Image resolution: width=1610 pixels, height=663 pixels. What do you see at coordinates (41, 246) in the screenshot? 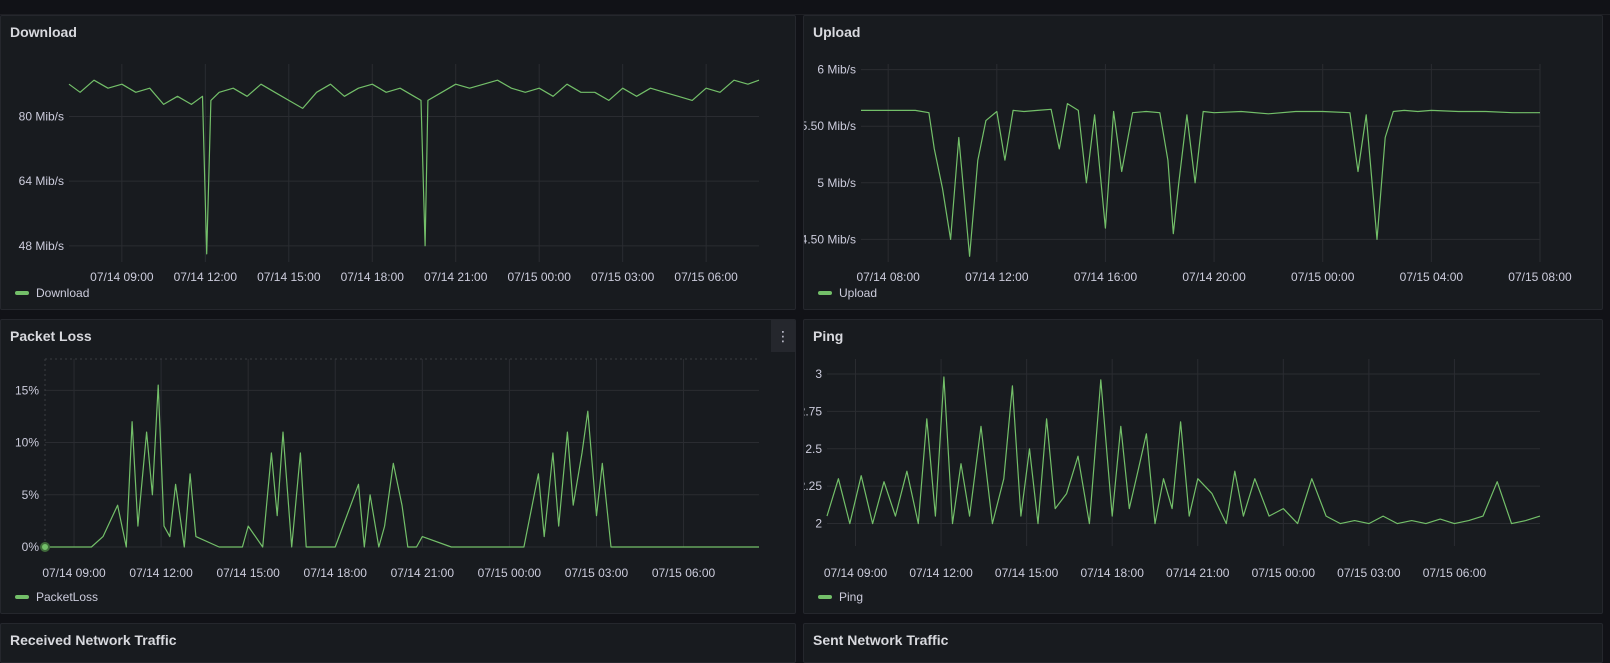
I see `y-tick-label: 48 Mib/s` at bounding box center [41, 246].